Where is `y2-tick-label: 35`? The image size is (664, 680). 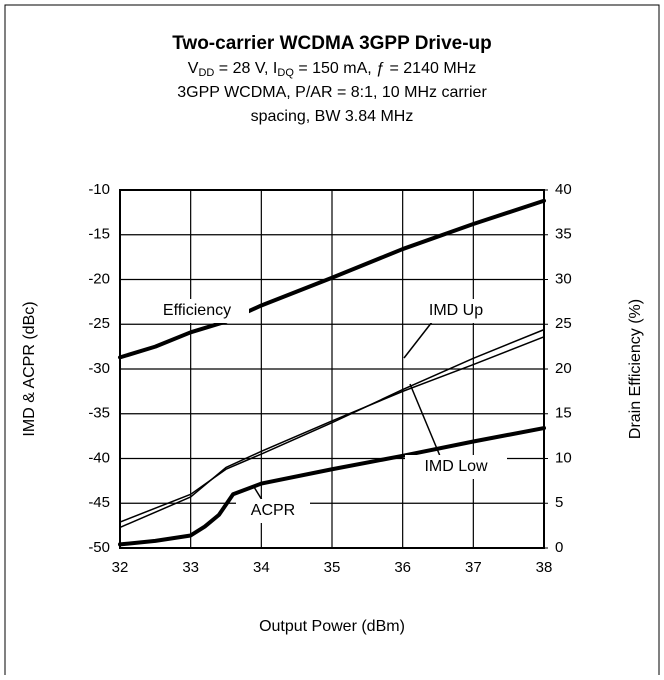
y2-tick-label: 35 is located at coordinates (563, 234).